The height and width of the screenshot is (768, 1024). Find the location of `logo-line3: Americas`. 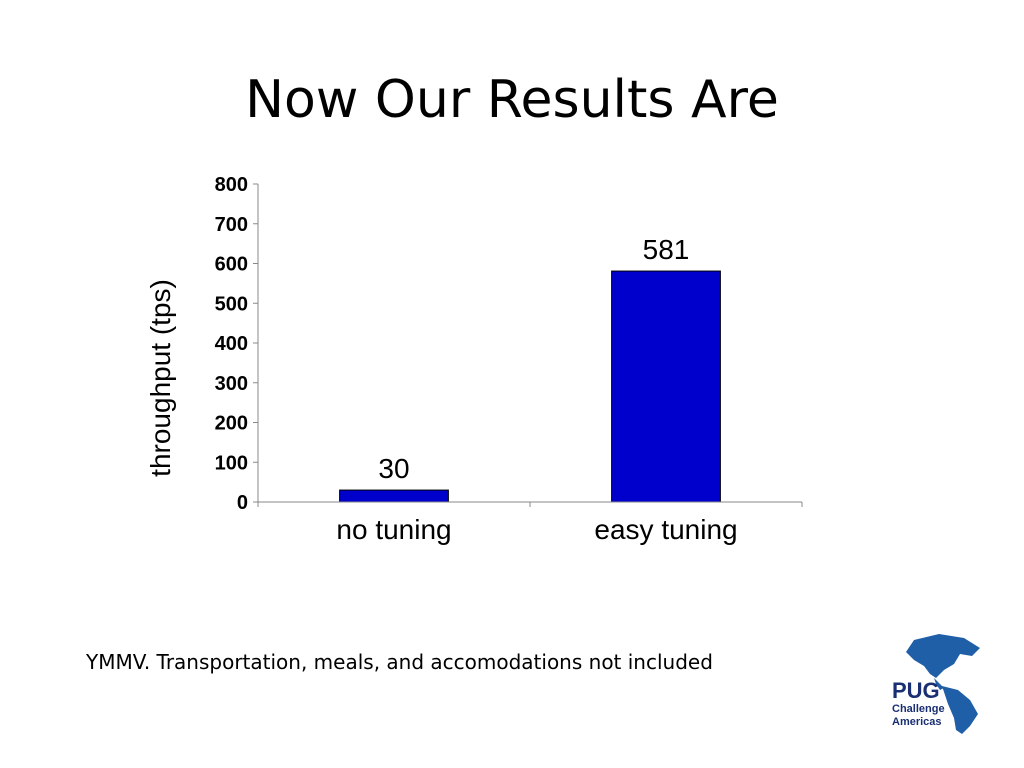

logo-line3: Americas is located at coordinates (917, 722).